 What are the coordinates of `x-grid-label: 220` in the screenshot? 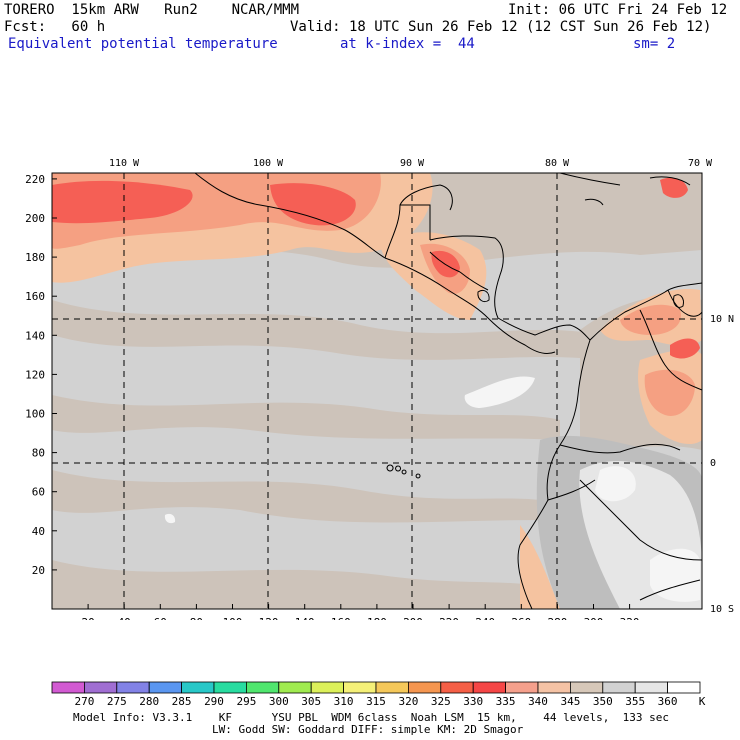 It's located at (449, 618).